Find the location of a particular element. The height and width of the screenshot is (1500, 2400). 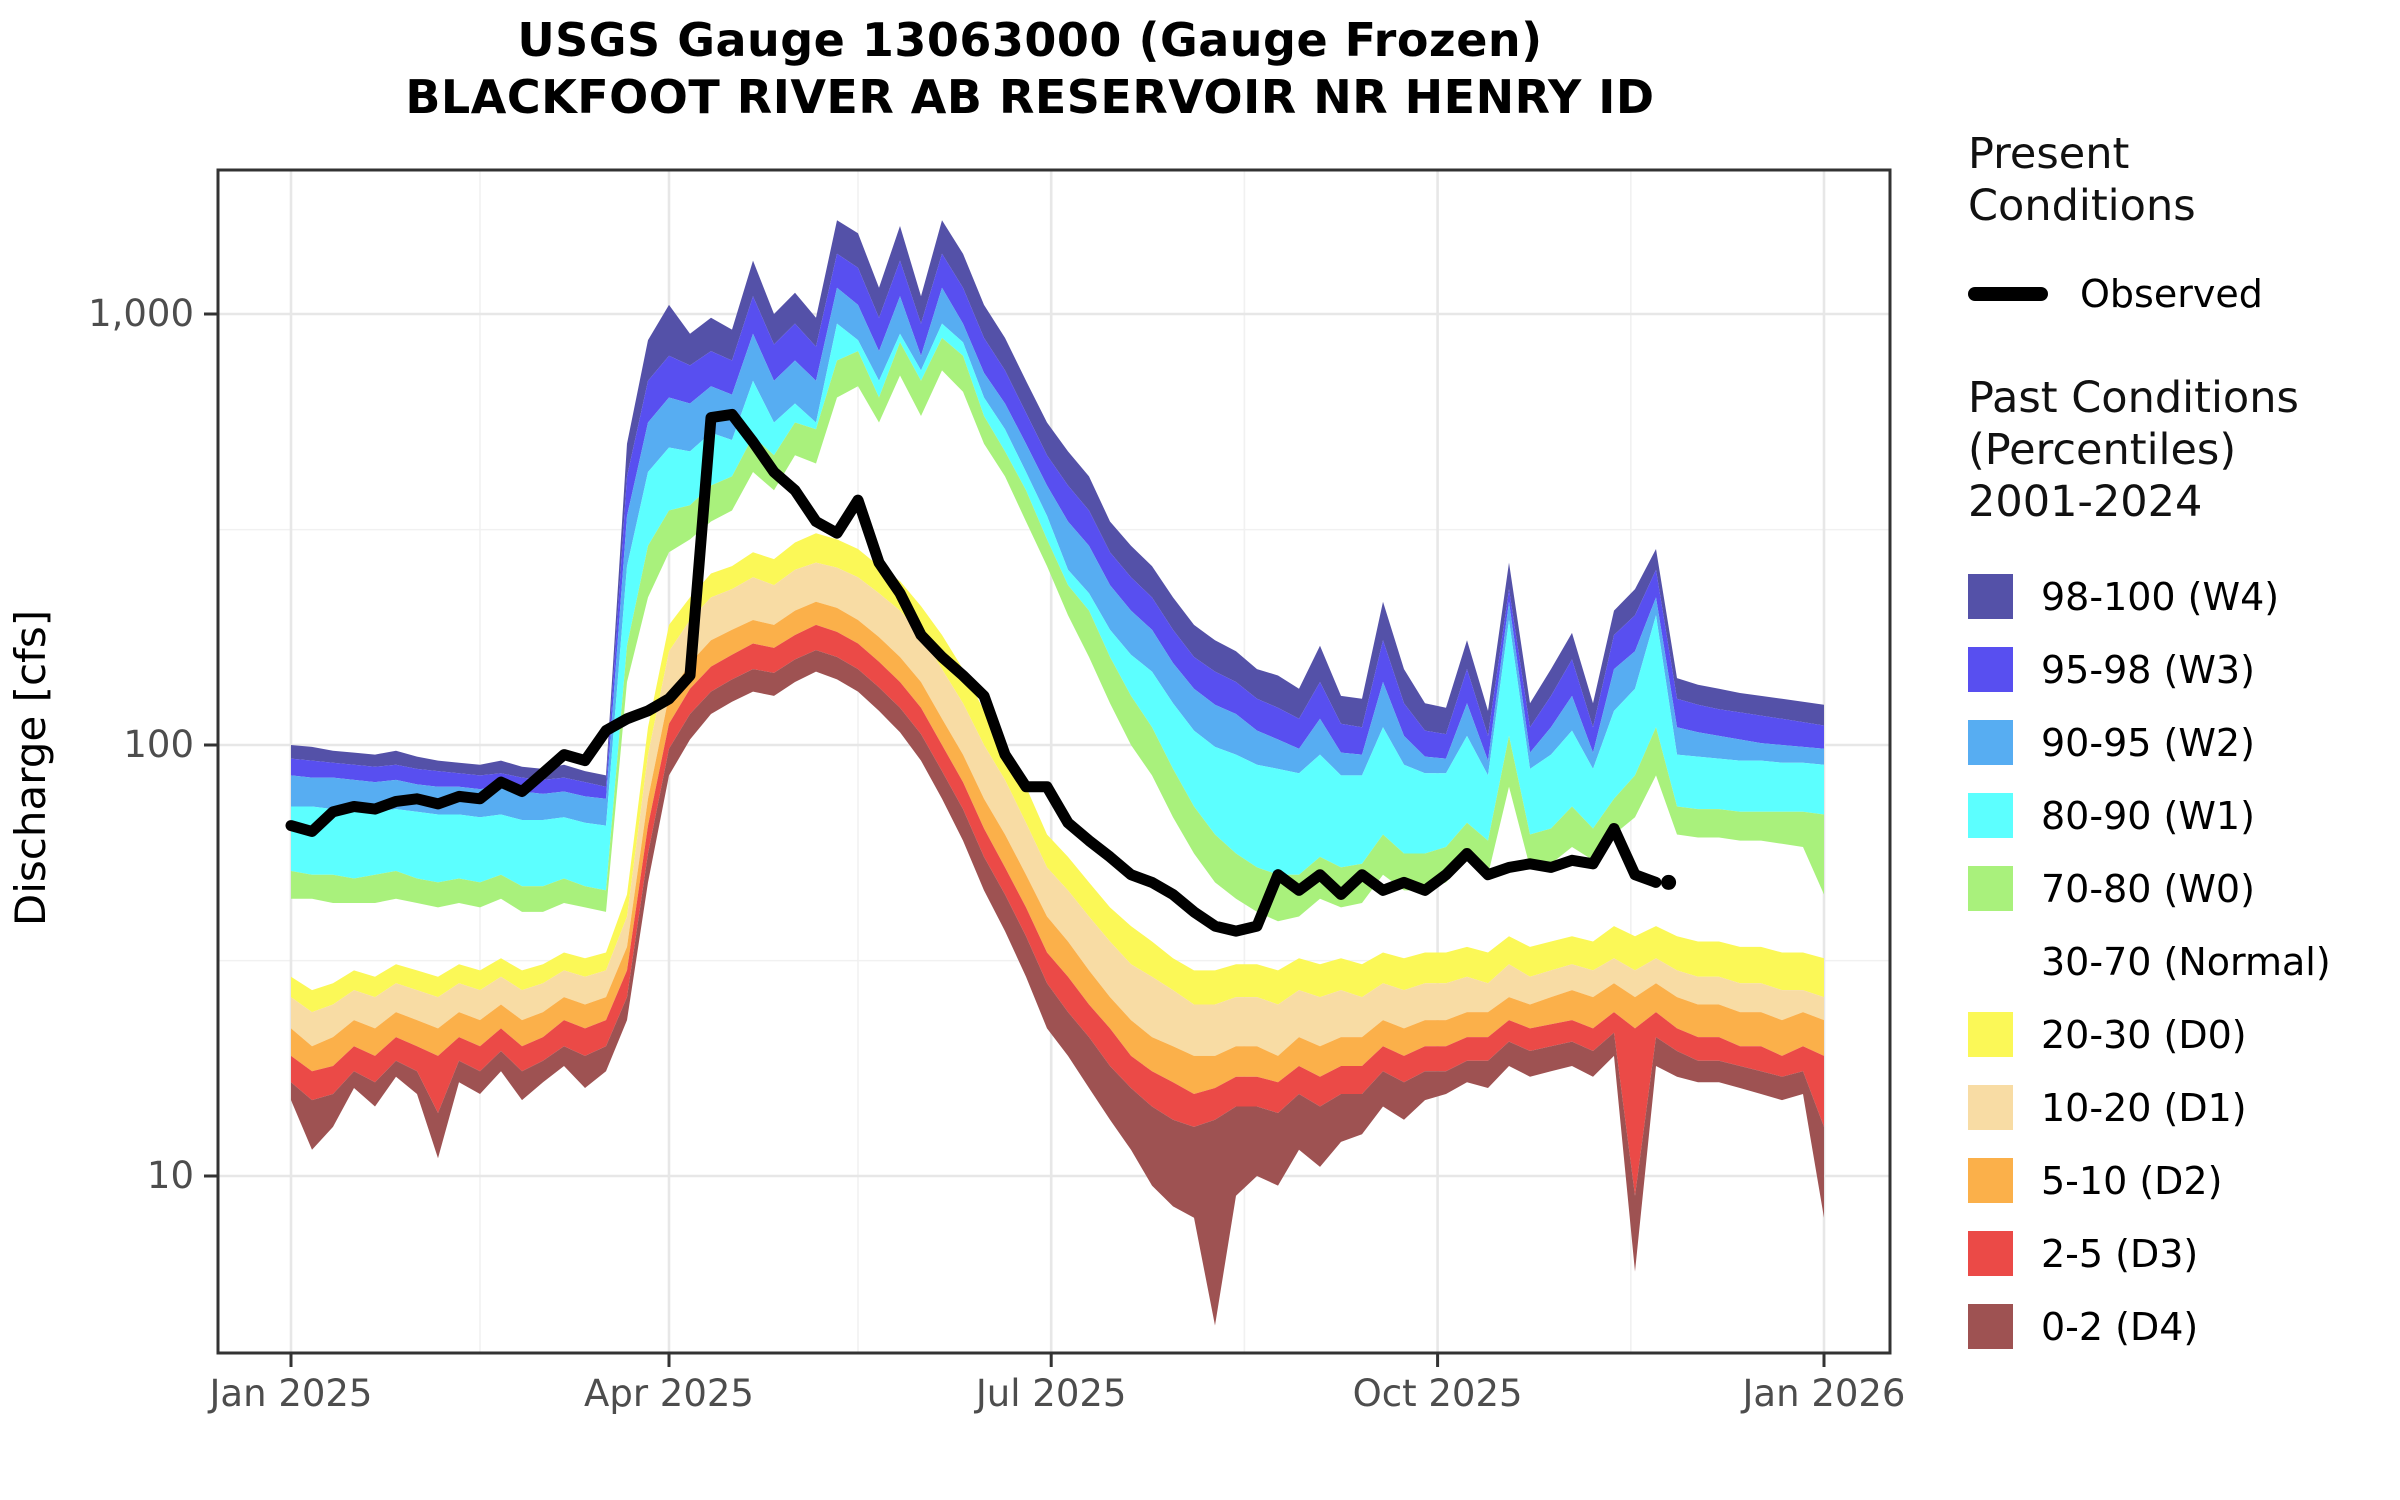

legend-present-heading-line1: Present is located at coordinates (2049, 154).